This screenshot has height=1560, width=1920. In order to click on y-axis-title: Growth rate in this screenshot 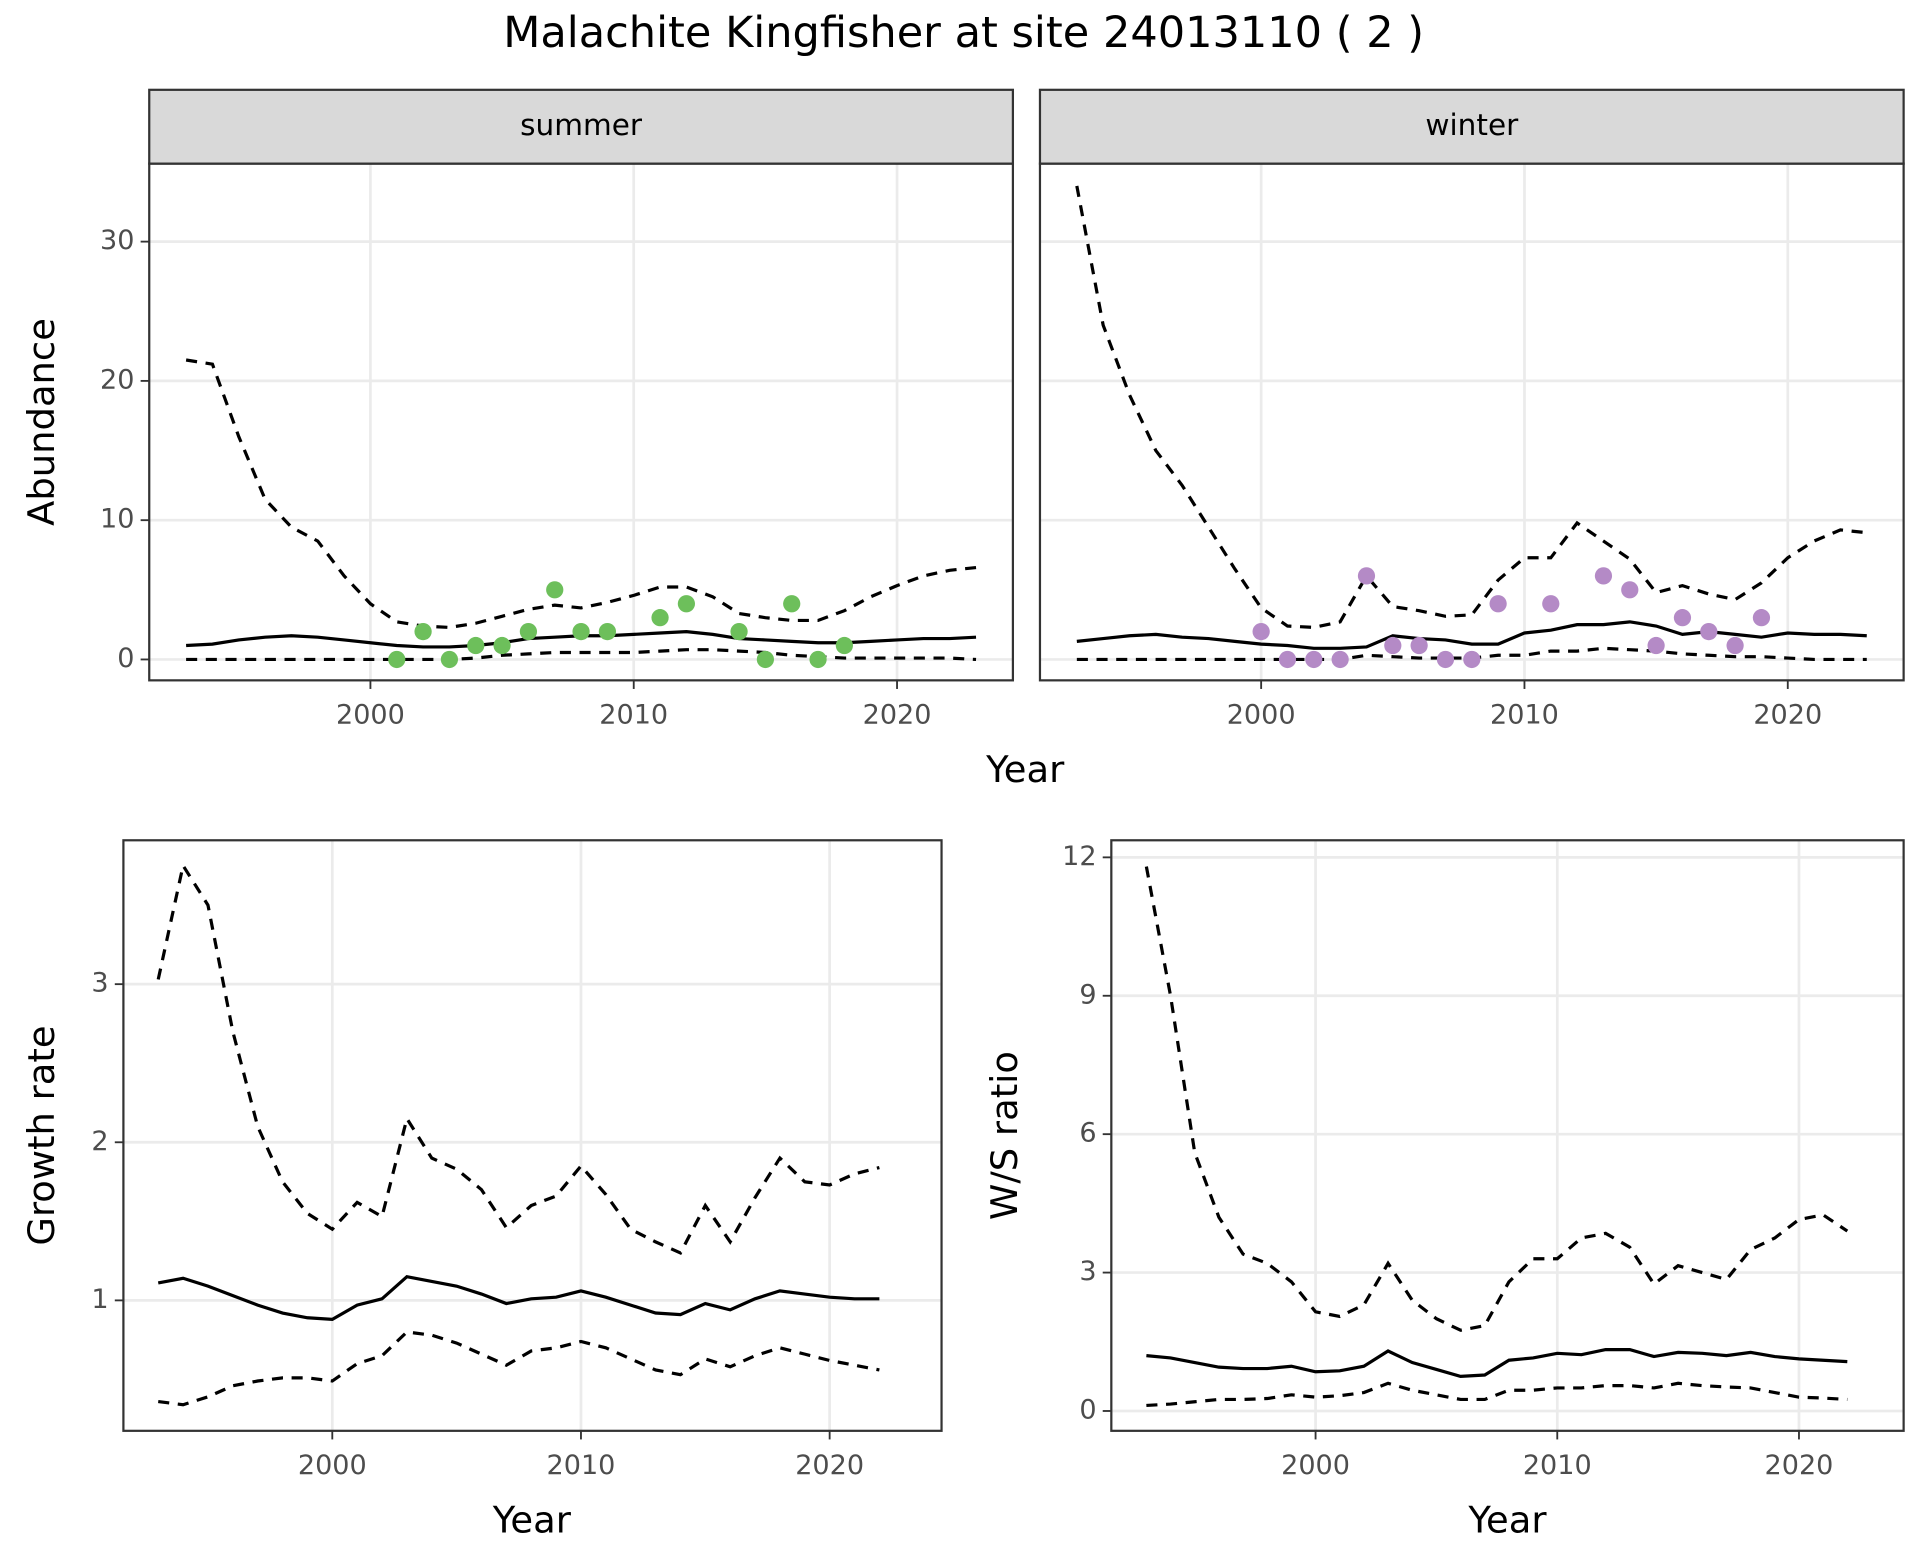, I will do `click(41, 1135)`.